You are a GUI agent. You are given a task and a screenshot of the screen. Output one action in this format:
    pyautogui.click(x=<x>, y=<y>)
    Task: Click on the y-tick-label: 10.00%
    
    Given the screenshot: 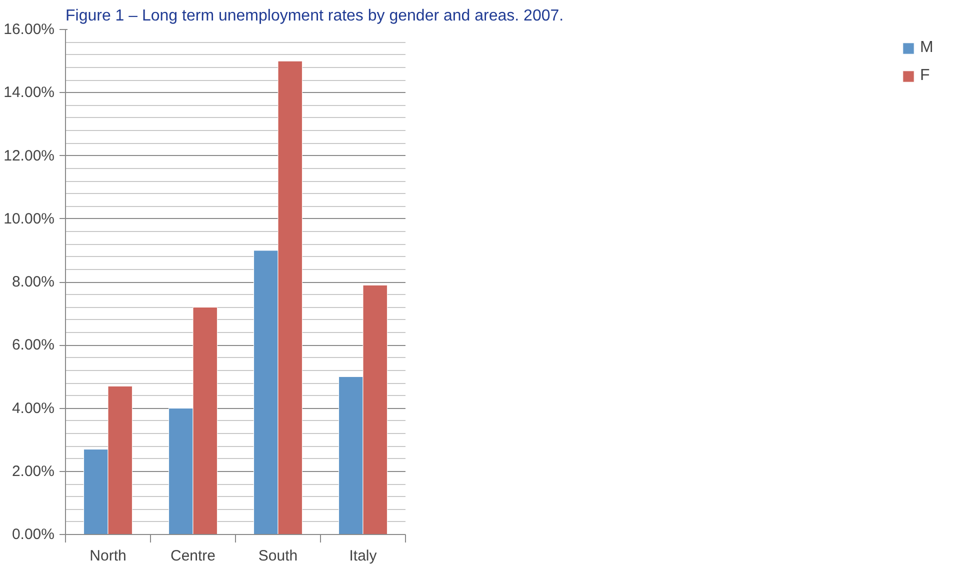 What is the action you would take?
    pyautogui.click(x=29, y=219)
    